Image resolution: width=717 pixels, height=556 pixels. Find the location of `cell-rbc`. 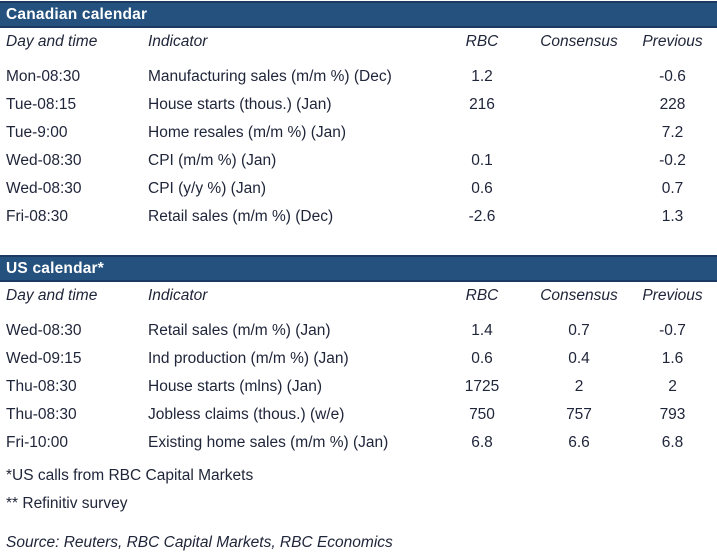

cell-rbc is located at coordinates (482, 133).